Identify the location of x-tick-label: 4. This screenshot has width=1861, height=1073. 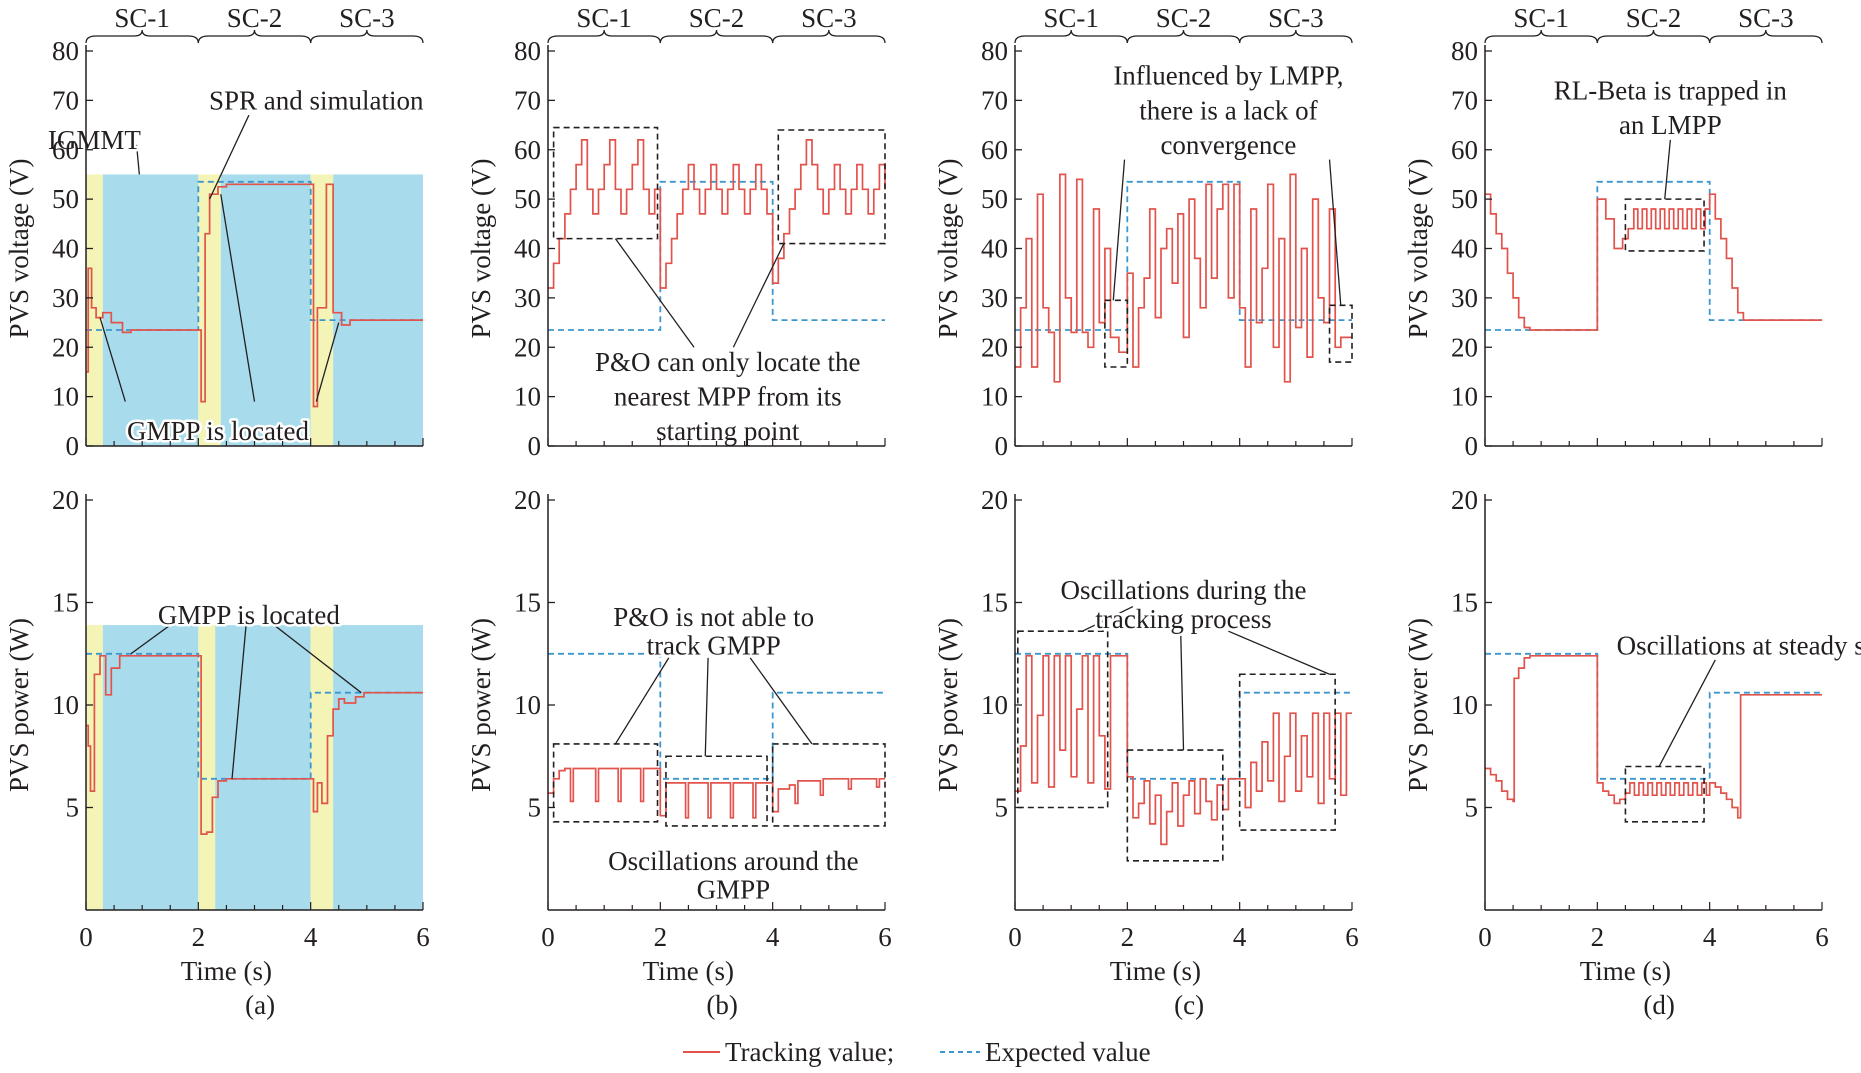
(773, 937).